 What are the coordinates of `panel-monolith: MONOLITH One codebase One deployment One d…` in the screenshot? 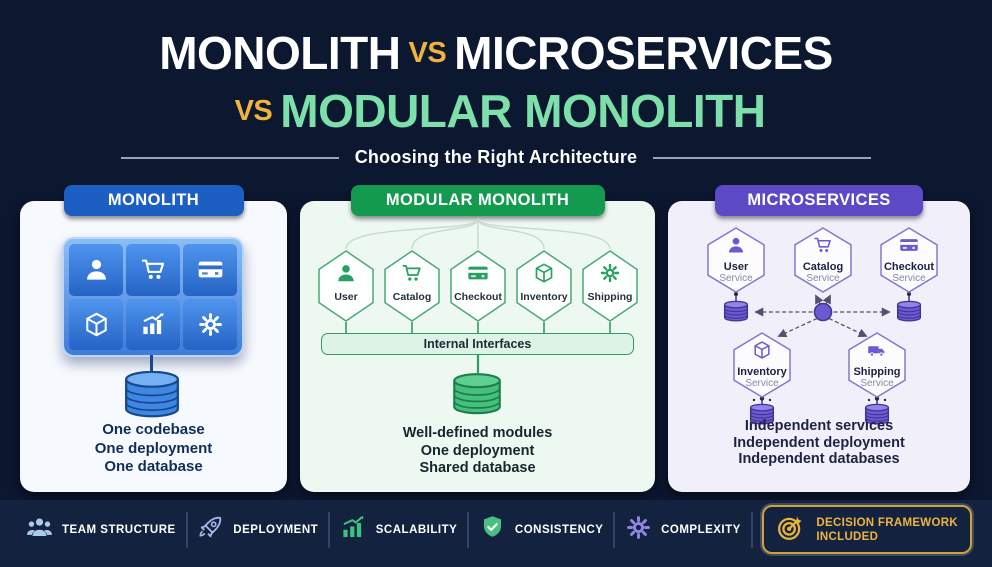 It's located at (153, 338).